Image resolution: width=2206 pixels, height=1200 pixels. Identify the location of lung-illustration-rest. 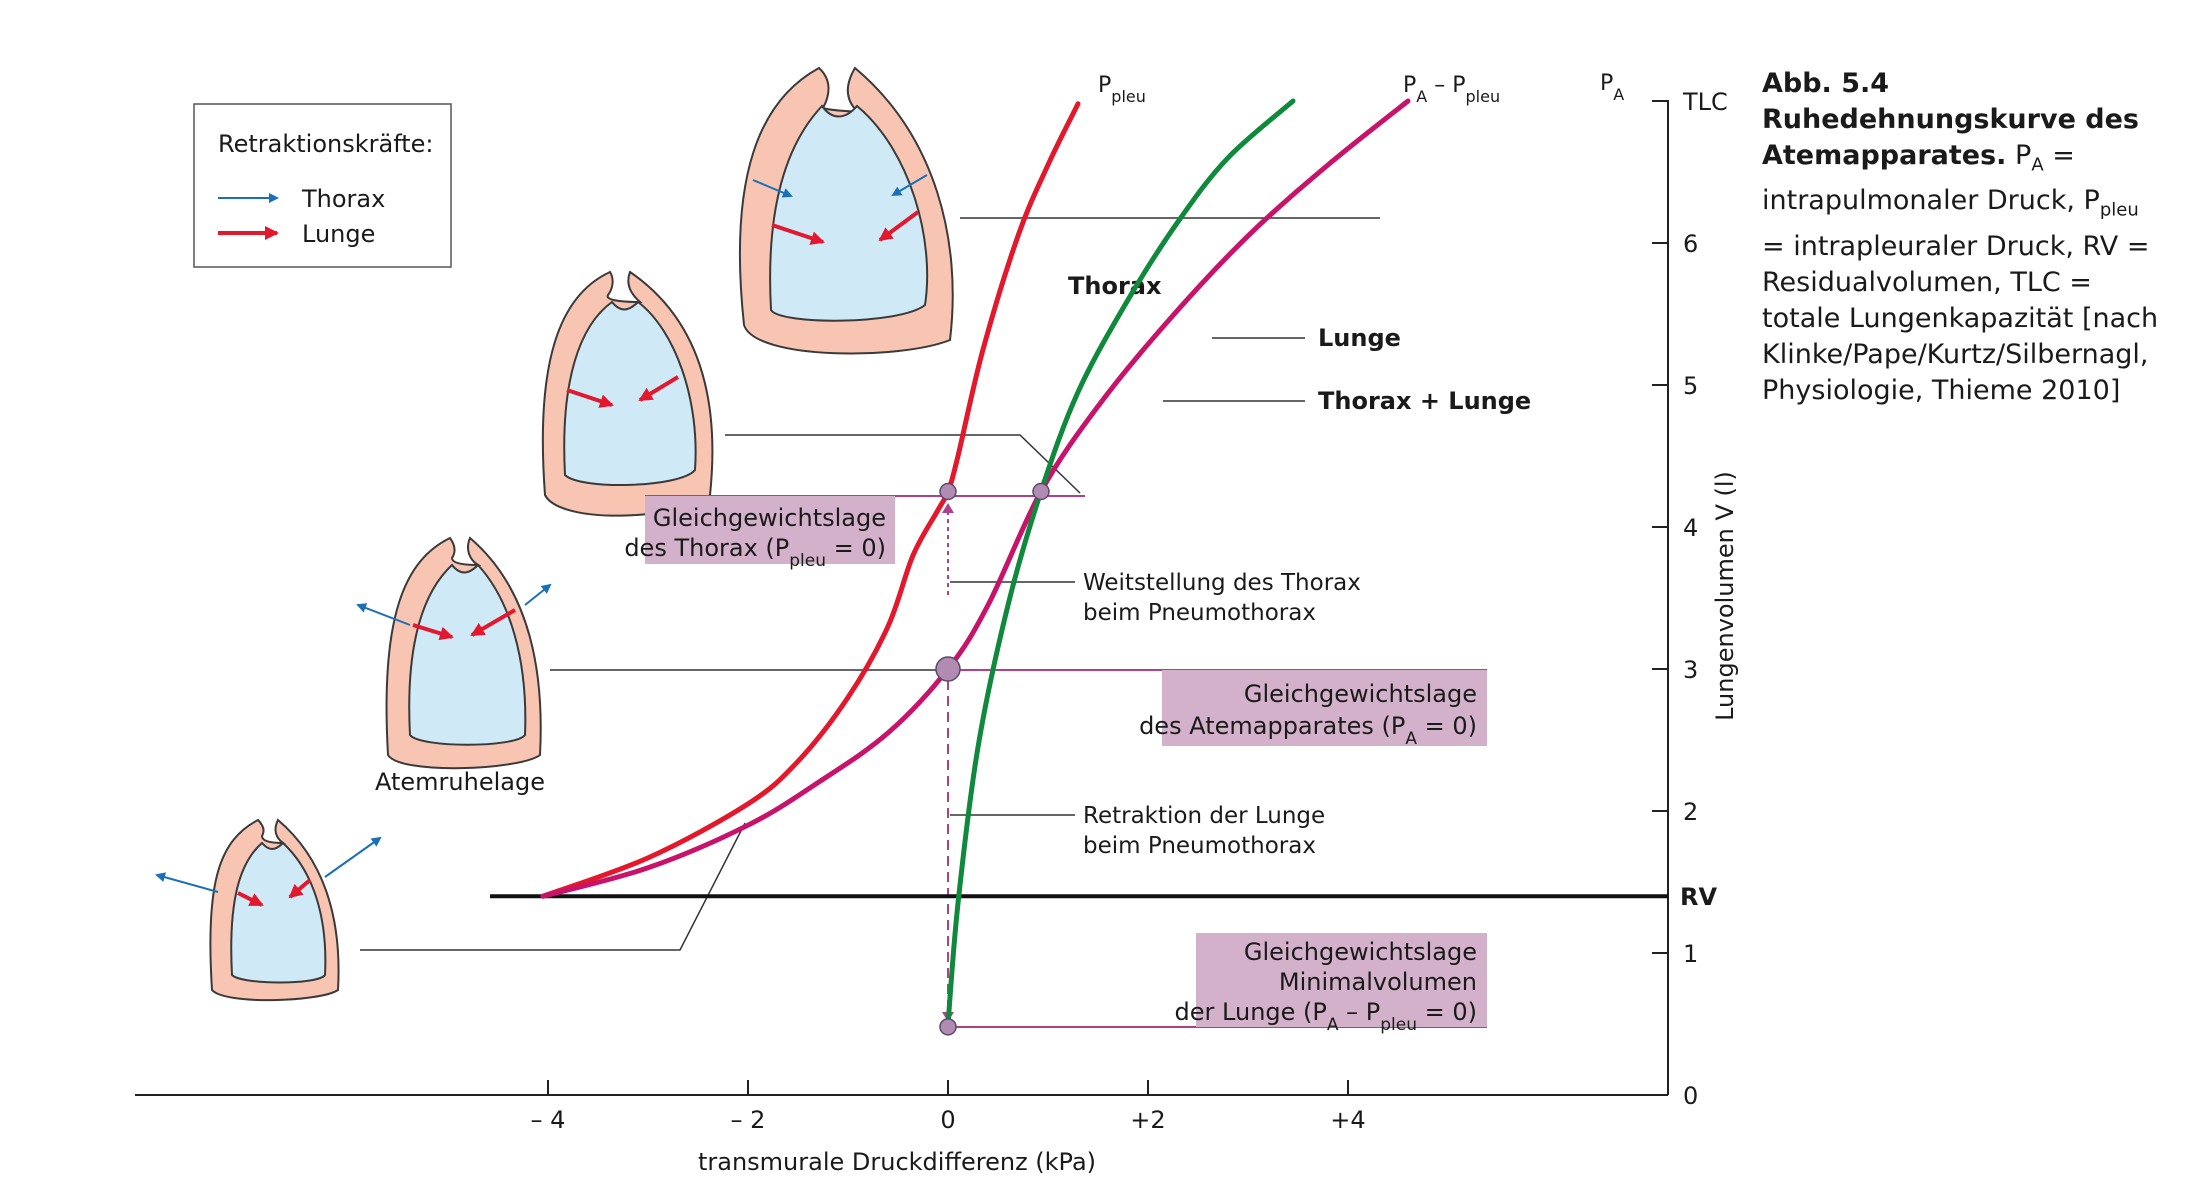
(454, 653).